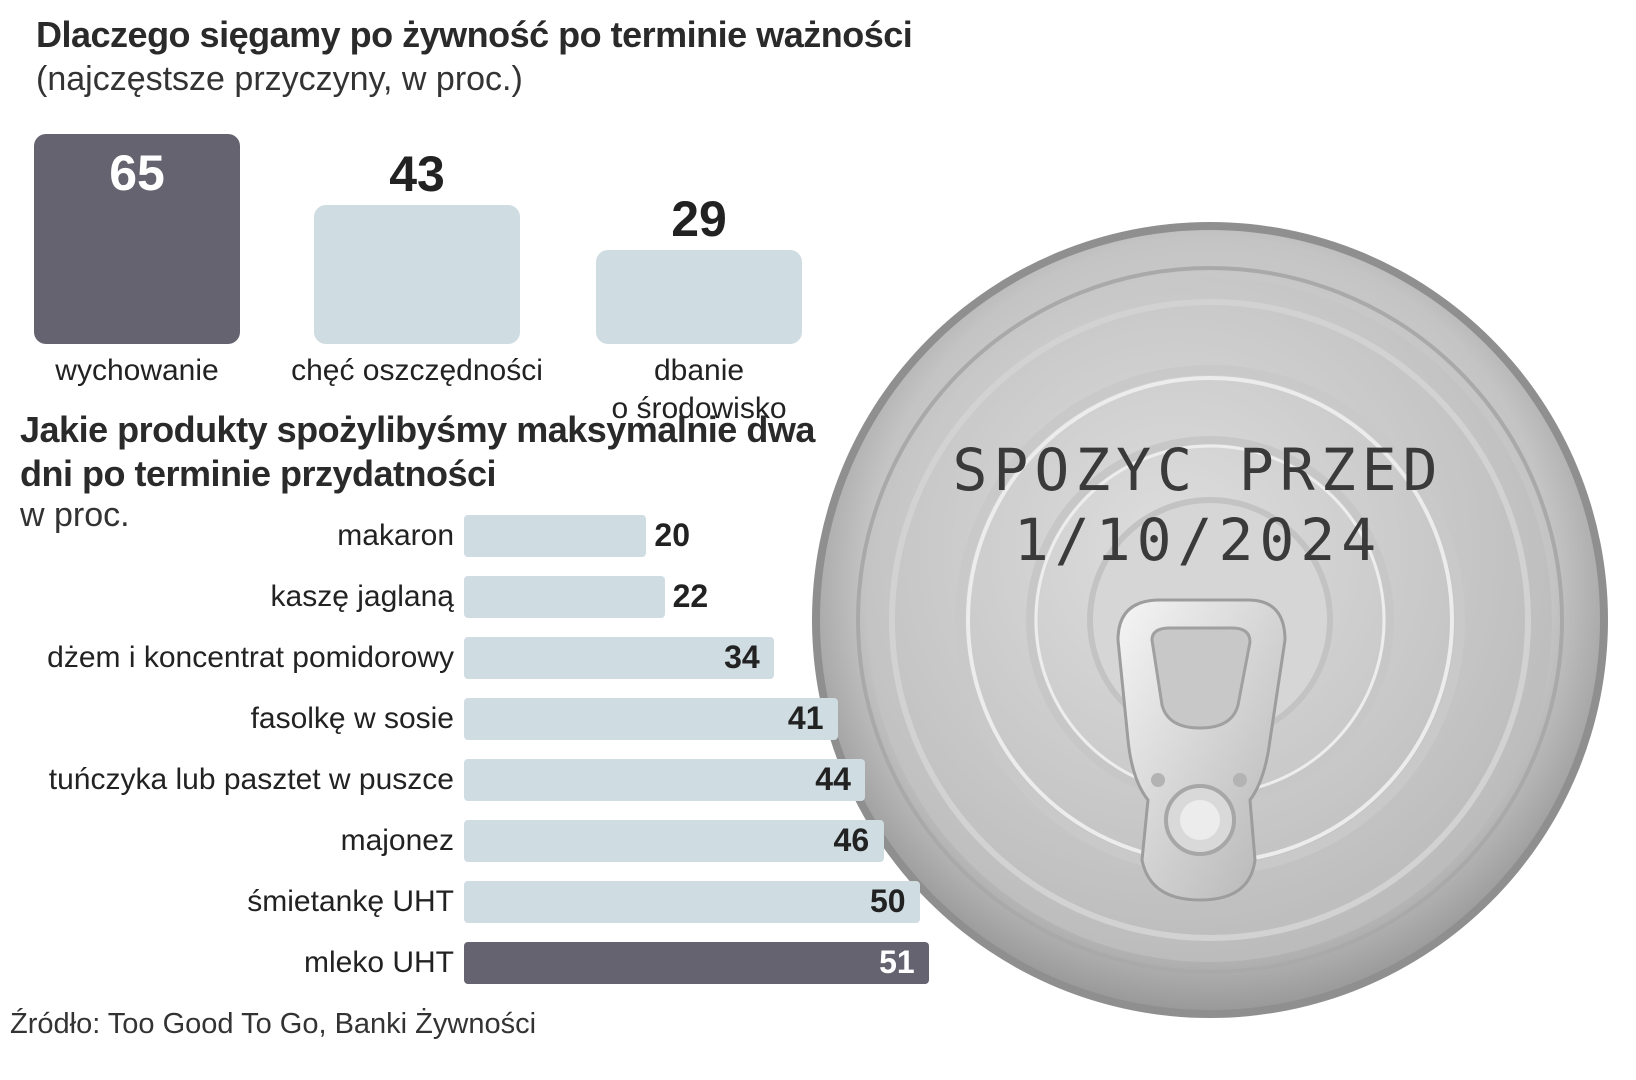  Describe the element at coordinates (672, 535) in the screenshot. I see `row-value-1: 20` at that location.